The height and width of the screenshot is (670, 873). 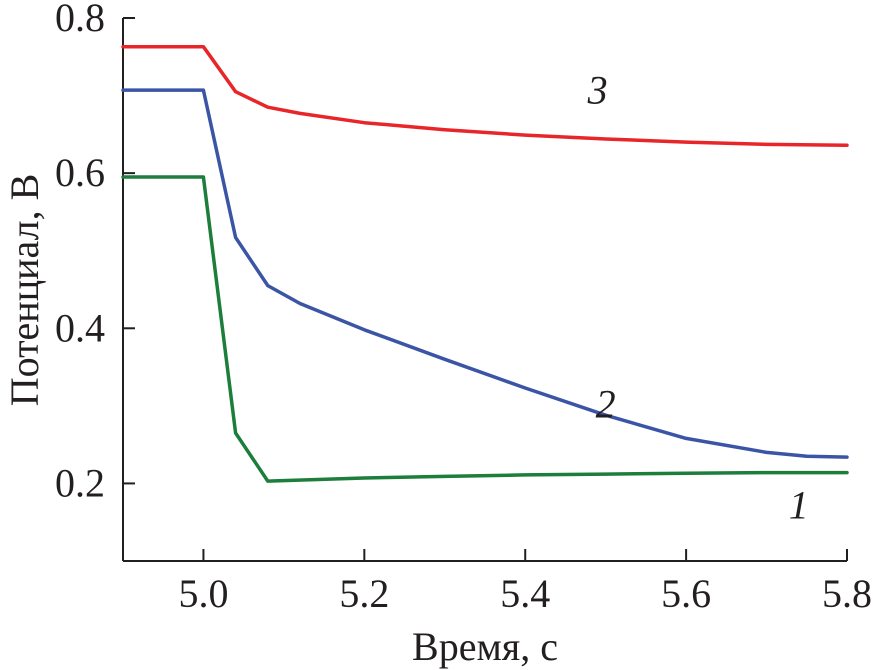 I want to click on series-2-label: 2, so click(x=606, y=403).